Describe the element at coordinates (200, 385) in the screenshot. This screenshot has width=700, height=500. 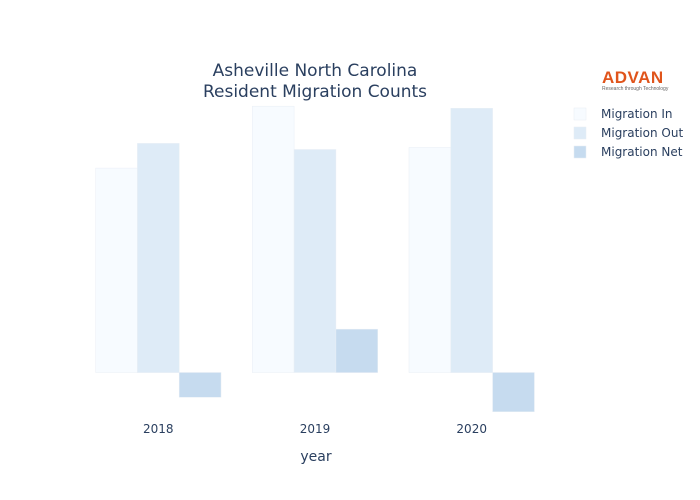
I see `bar-migration-net-2018` at that location.